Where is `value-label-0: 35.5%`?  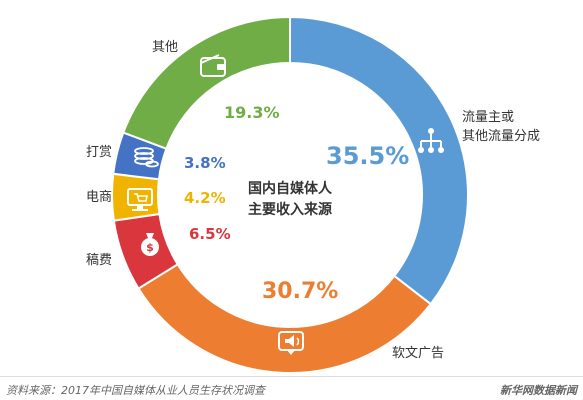
value-label-0: 35.5% is located at coordinates (367, 156).